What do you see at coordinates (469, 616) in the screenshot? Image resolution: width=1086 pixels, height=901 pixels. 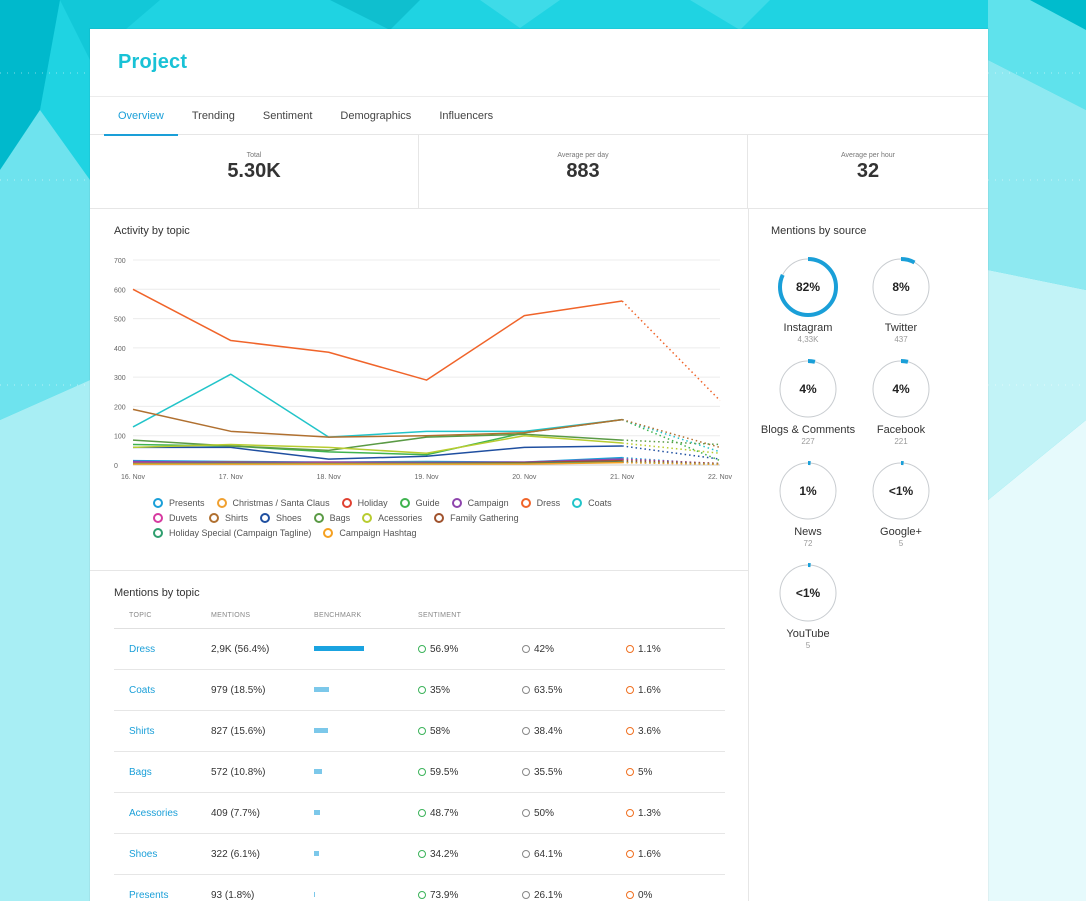 I see `col-header-sentiment: SENTIMENT` at bounding box center [469, 616].